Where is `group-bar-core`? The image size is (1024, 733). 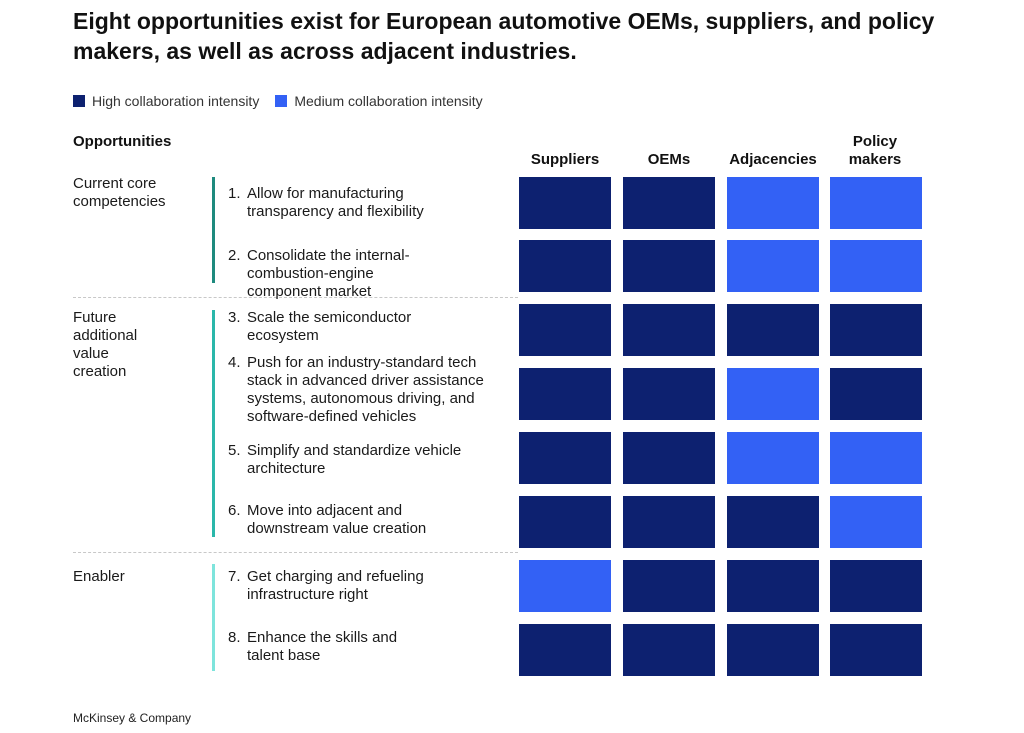 group-bar-core is located at coordinates (213, 230).